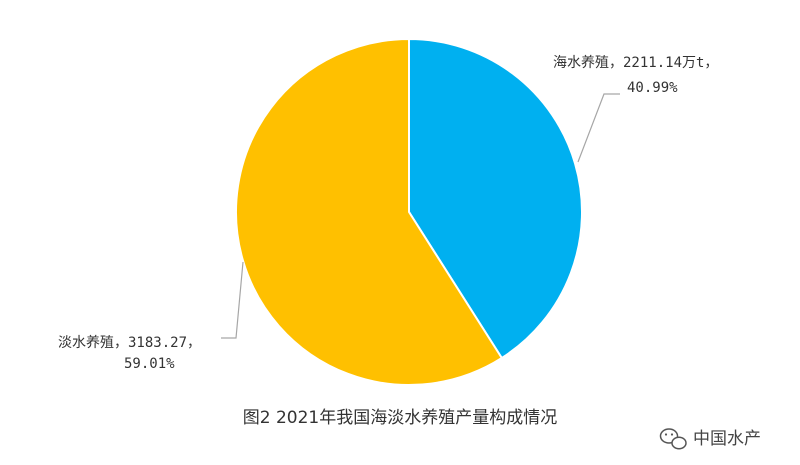 This screenshot has height=465, width=800. What do you see at coordinates (727, 439) in the screenshot?
I see `watermark-text: 中国水产` at bounding box center [727, 439].